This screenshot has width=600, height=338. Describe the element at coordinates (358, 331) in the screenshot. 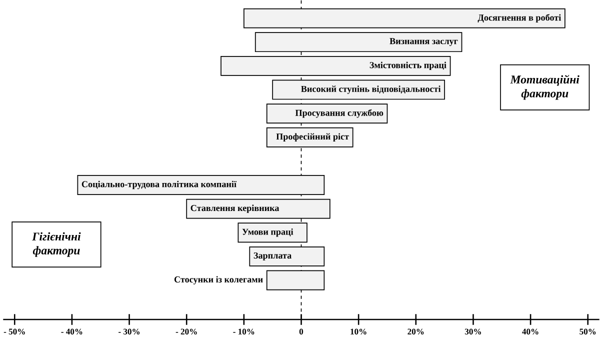

I see `x-tick-label: 10%` at that location.